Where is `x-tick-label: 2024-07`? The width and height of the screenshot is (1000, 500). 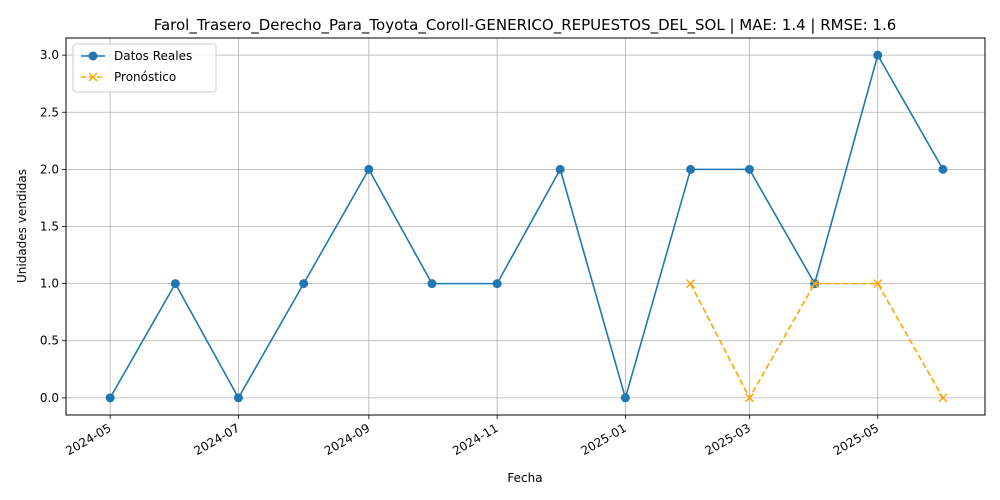
x-tick-label: 2024-07 is located at coordinates (217, 439).